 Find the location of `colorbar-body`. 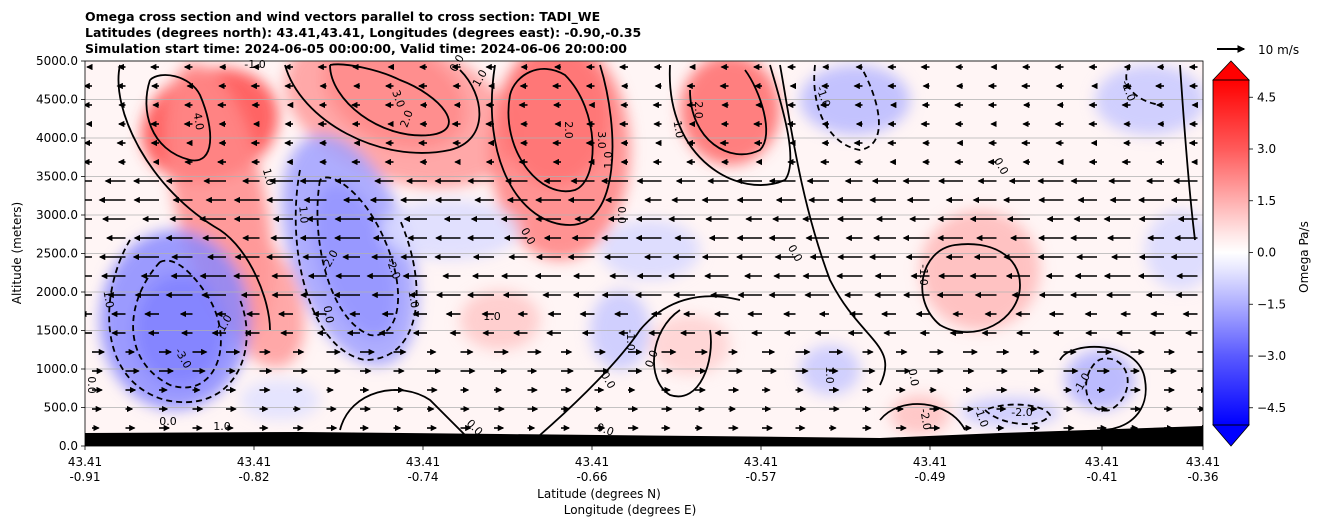

colorbar-body is located at coordinates (1231, 252).